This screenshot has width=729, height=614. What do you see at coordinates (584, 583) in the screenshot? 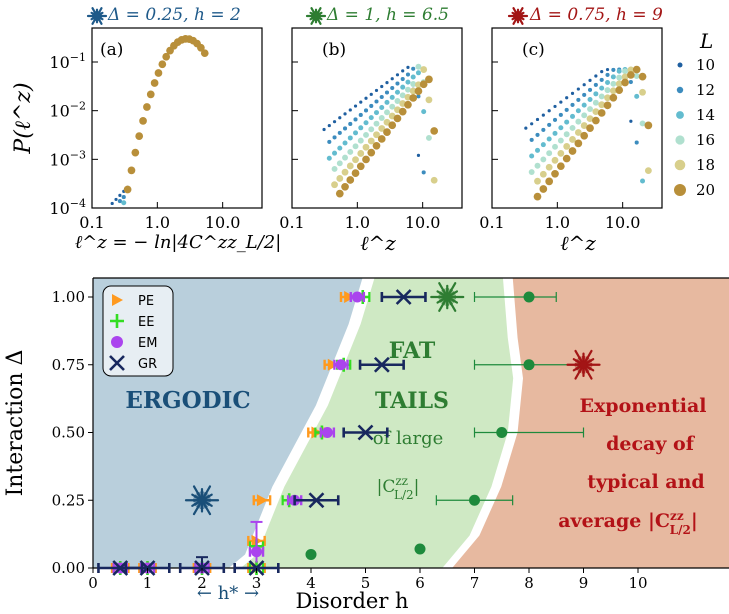
I see `x-tick-label: 9` at bounding box center [584, 583].